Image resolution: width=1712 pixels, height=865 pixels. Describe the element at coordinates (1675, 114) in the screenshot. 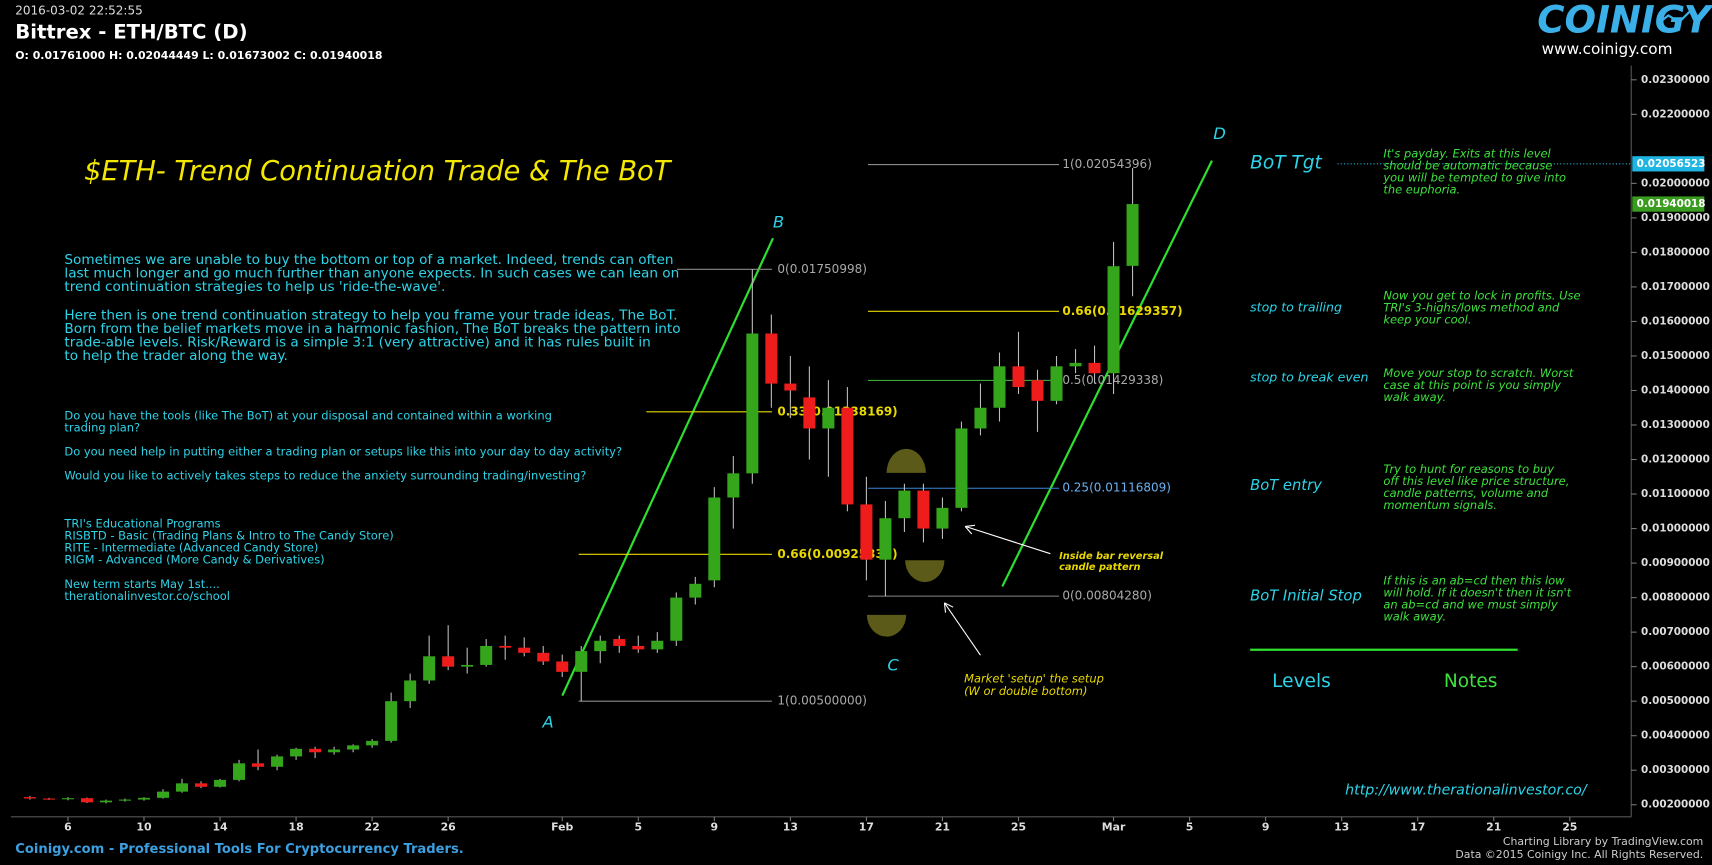

I see `y-tick-label: 0.02200000` at that location.